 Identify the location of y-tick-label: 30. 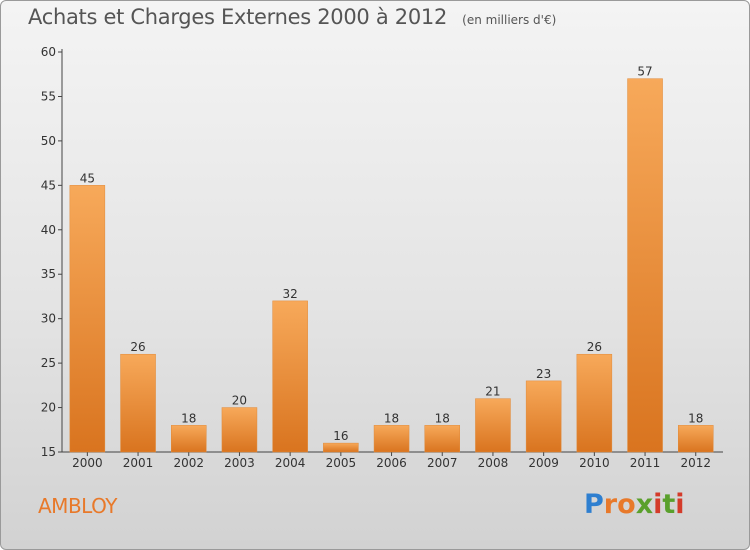
(48, 319).